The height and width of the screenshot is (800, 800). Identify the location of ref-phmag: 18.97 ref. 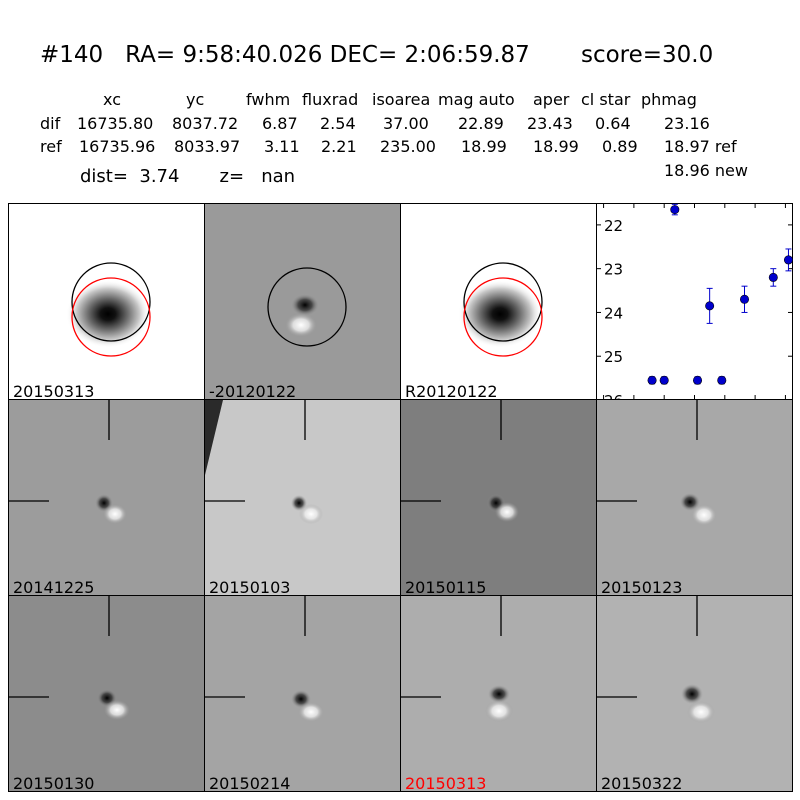
(700, 146).